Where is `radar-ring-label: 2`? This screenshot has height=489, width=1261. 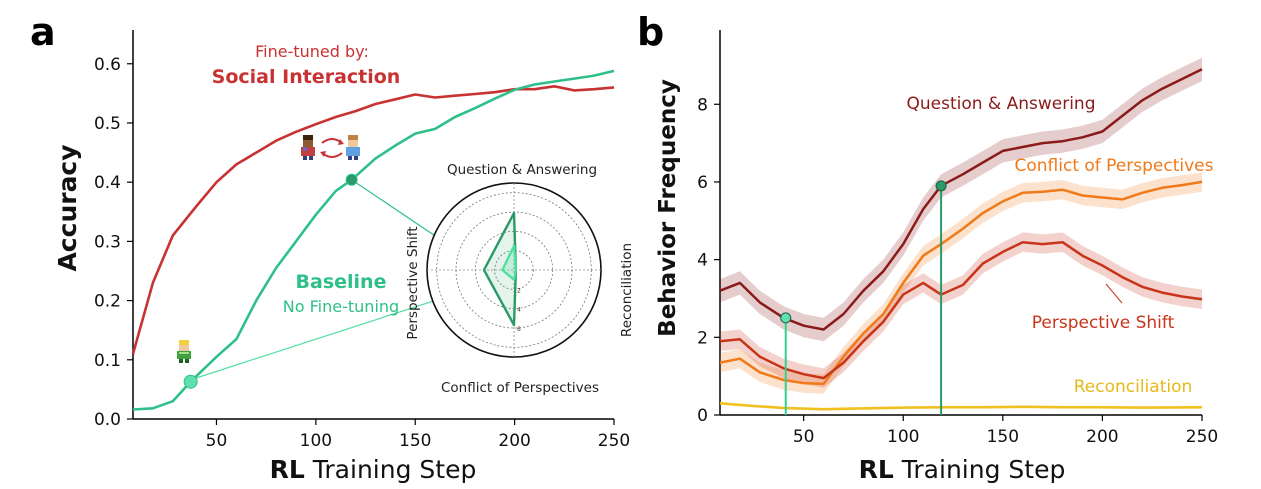
radar-ring-label: 2 is located at coordinates (519, 290).